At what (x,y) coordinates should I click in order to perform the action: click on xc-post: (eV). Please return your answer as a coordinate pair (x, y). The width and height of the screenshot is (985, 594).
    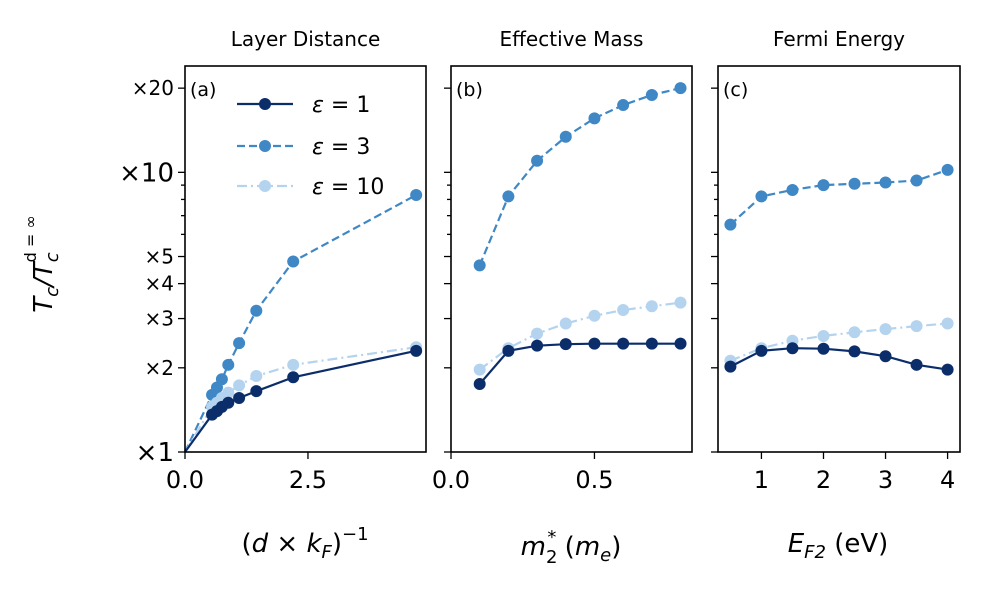
    Looking at the image, I should click on (857, 544).